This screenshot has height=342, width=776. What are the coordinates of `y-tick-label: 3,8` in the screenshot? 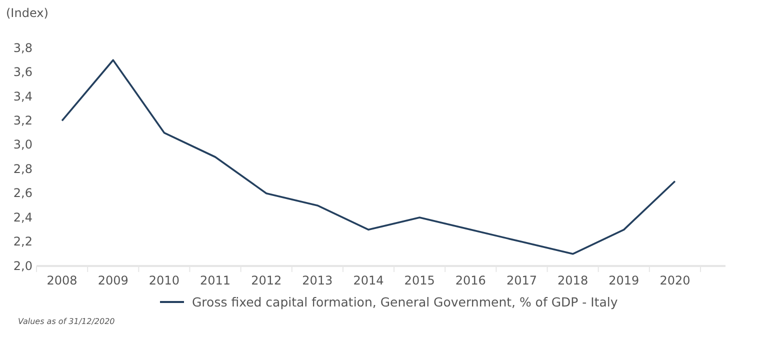 It's located at (22, 47).